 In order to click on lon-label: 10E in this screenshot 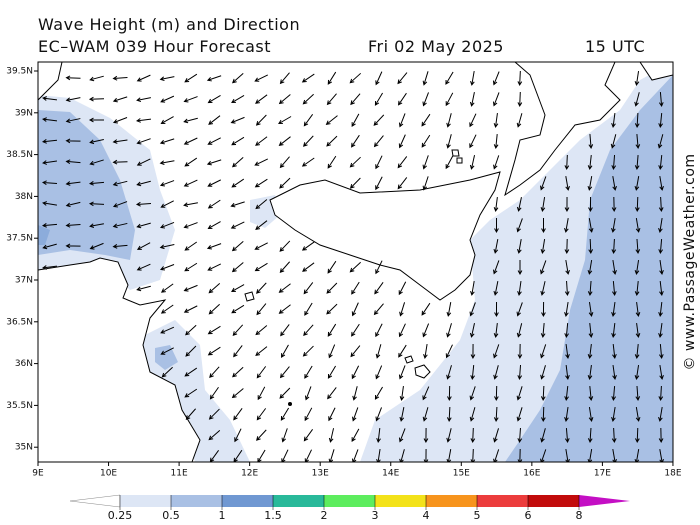, I will do `click(108, 474)`.